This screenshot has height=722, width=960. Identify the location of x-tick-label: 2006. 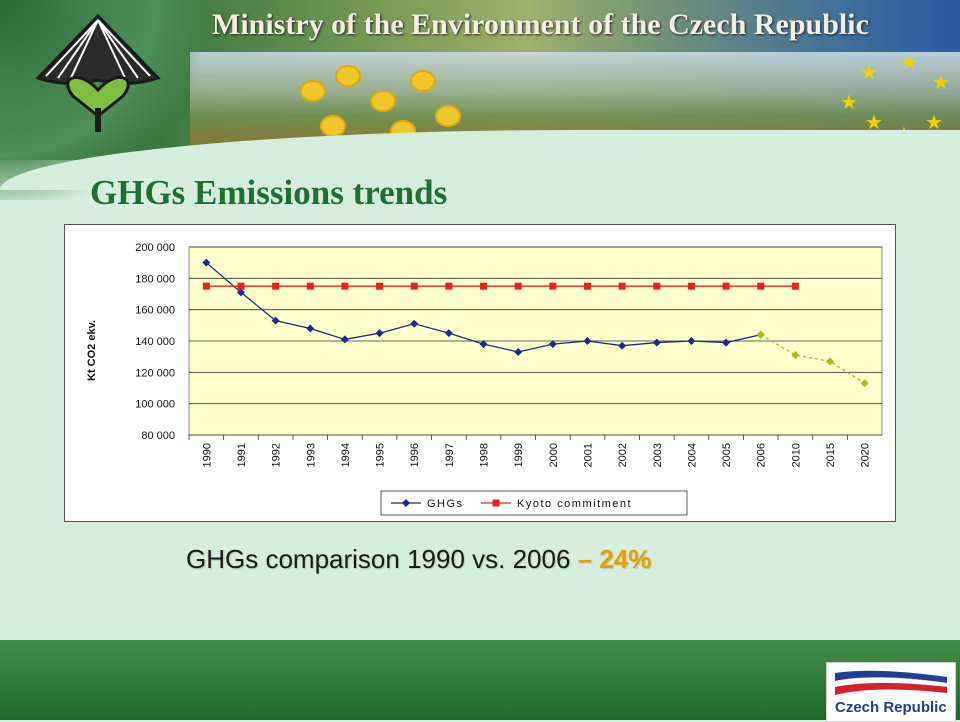
(762, 455).